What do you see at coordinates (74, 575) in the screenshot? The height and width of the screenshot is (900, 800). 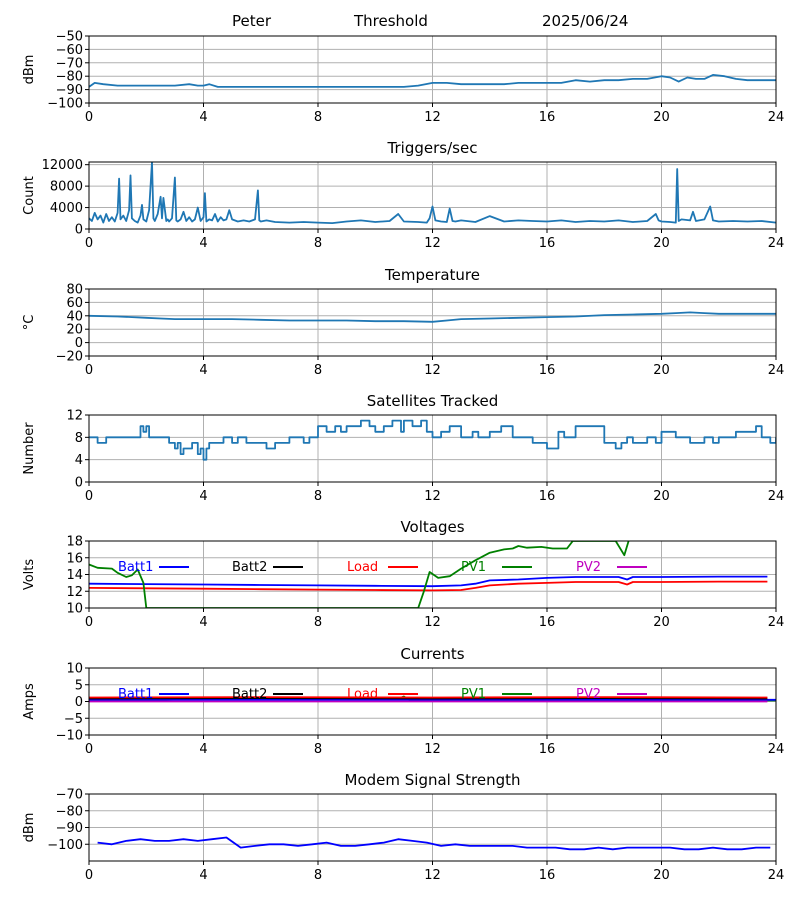 I see `y-tick-label: 14` at bounding box center [74, 575].